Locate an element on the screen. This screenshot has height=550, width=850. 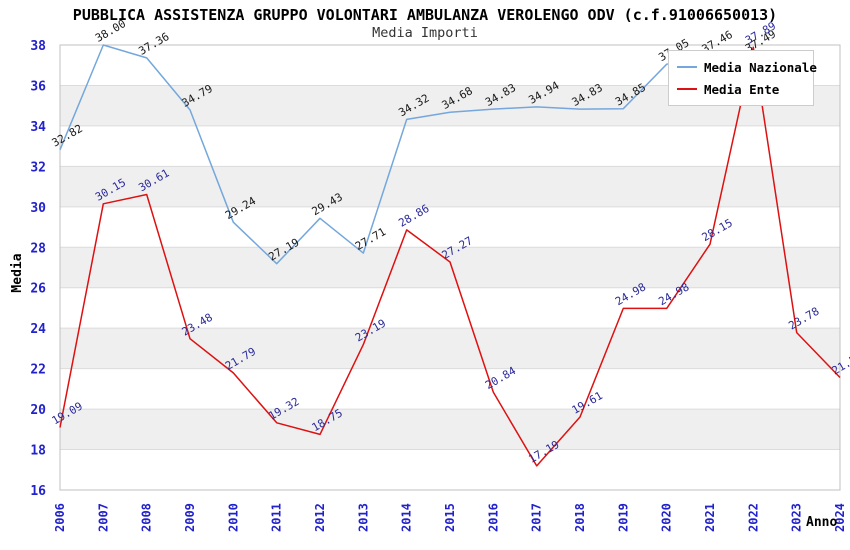
y-tick-label: 20 is located at coordinates (38, 410).